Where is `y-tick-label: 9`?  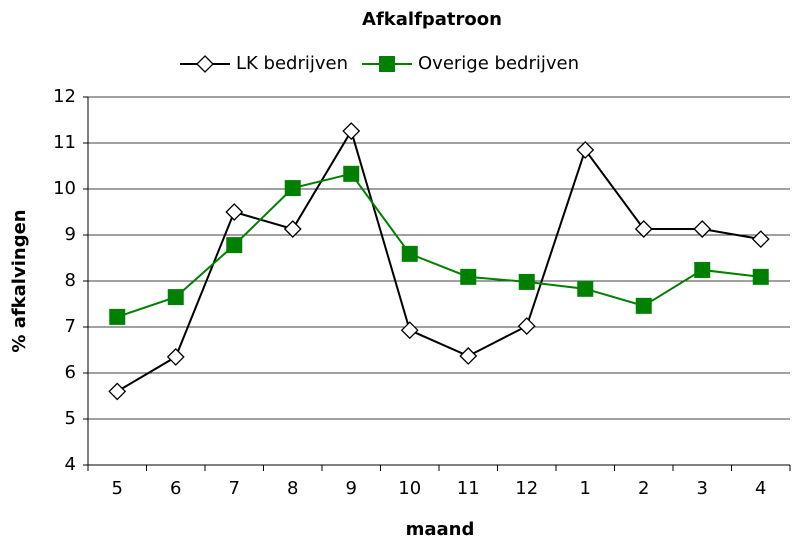 y-tick-label: 9 is located at coordinates (70, 234).